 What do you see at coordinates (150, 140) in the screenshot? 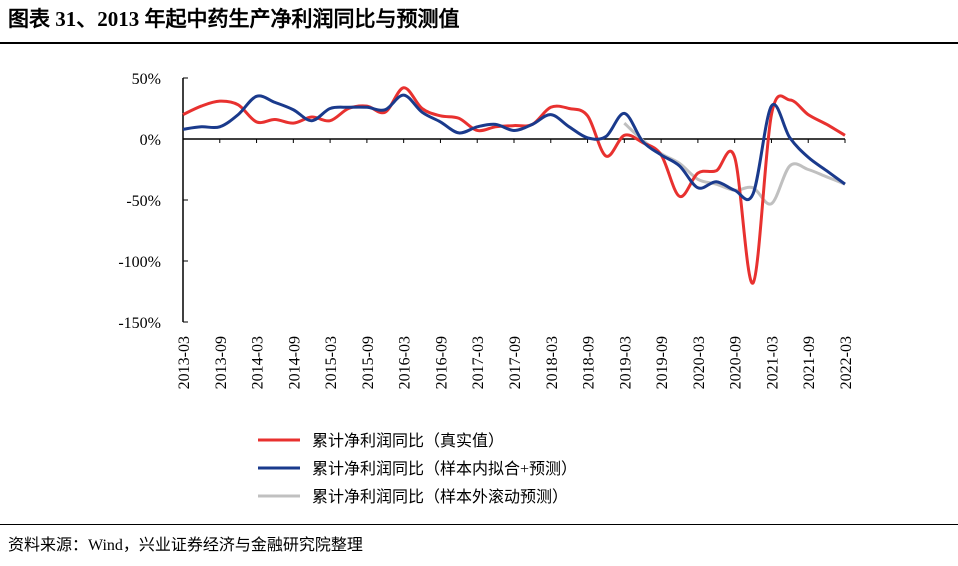
I see `y-tick-label: 0%` at bounding box center [150, 140].